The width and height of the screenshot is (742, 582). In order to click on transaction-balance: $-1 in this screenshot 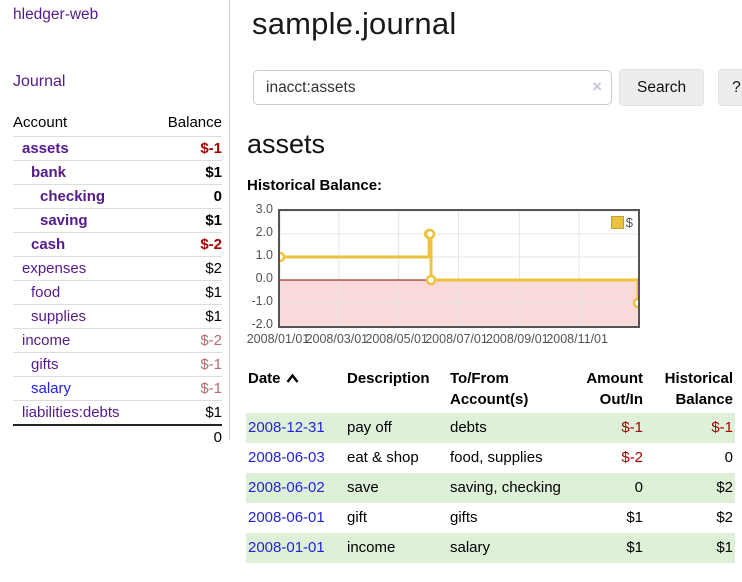, I will do `click(722, 427)`.